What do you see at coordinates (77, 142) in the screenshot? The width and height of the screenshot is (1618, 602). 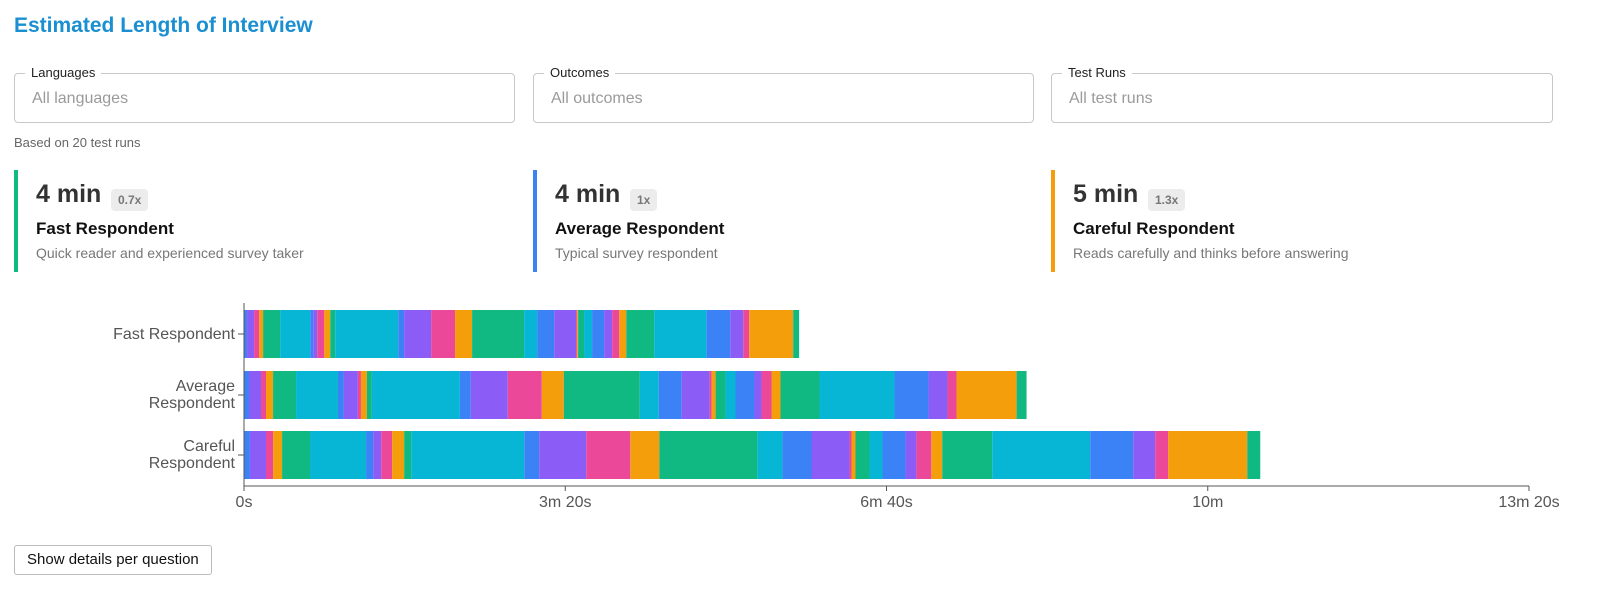 I see `note: Based on 20 test runs` at bounding box center [77, 142].